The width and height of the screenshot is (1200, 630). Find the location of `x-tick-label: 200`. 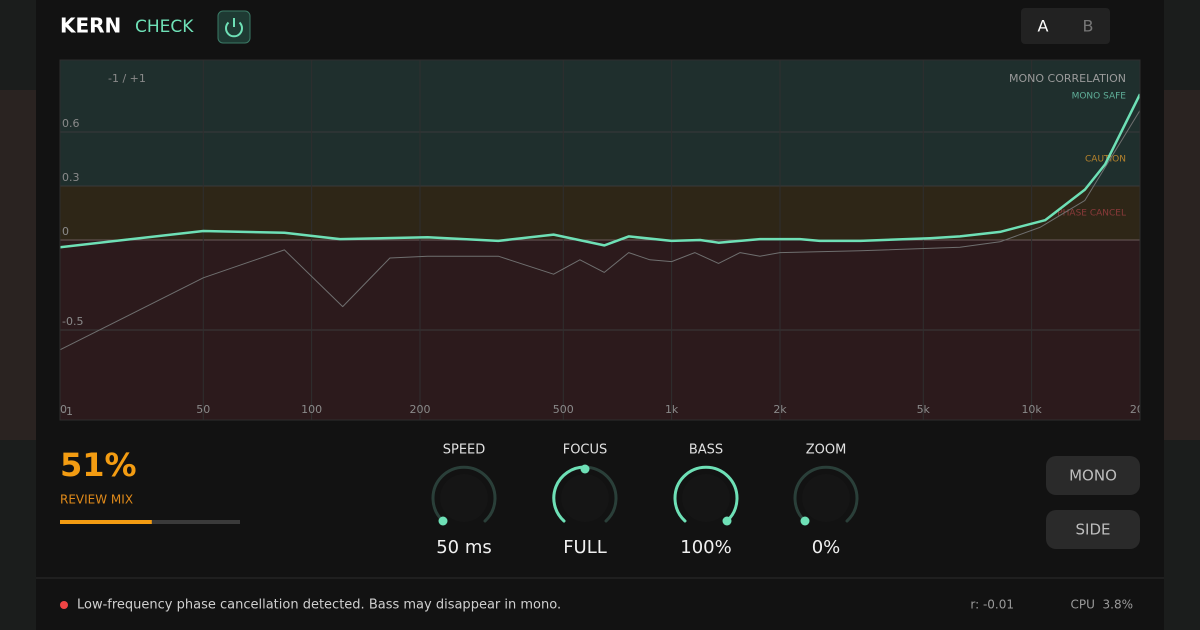

x-tick-label: 200 is located at coordinates (420, 409).